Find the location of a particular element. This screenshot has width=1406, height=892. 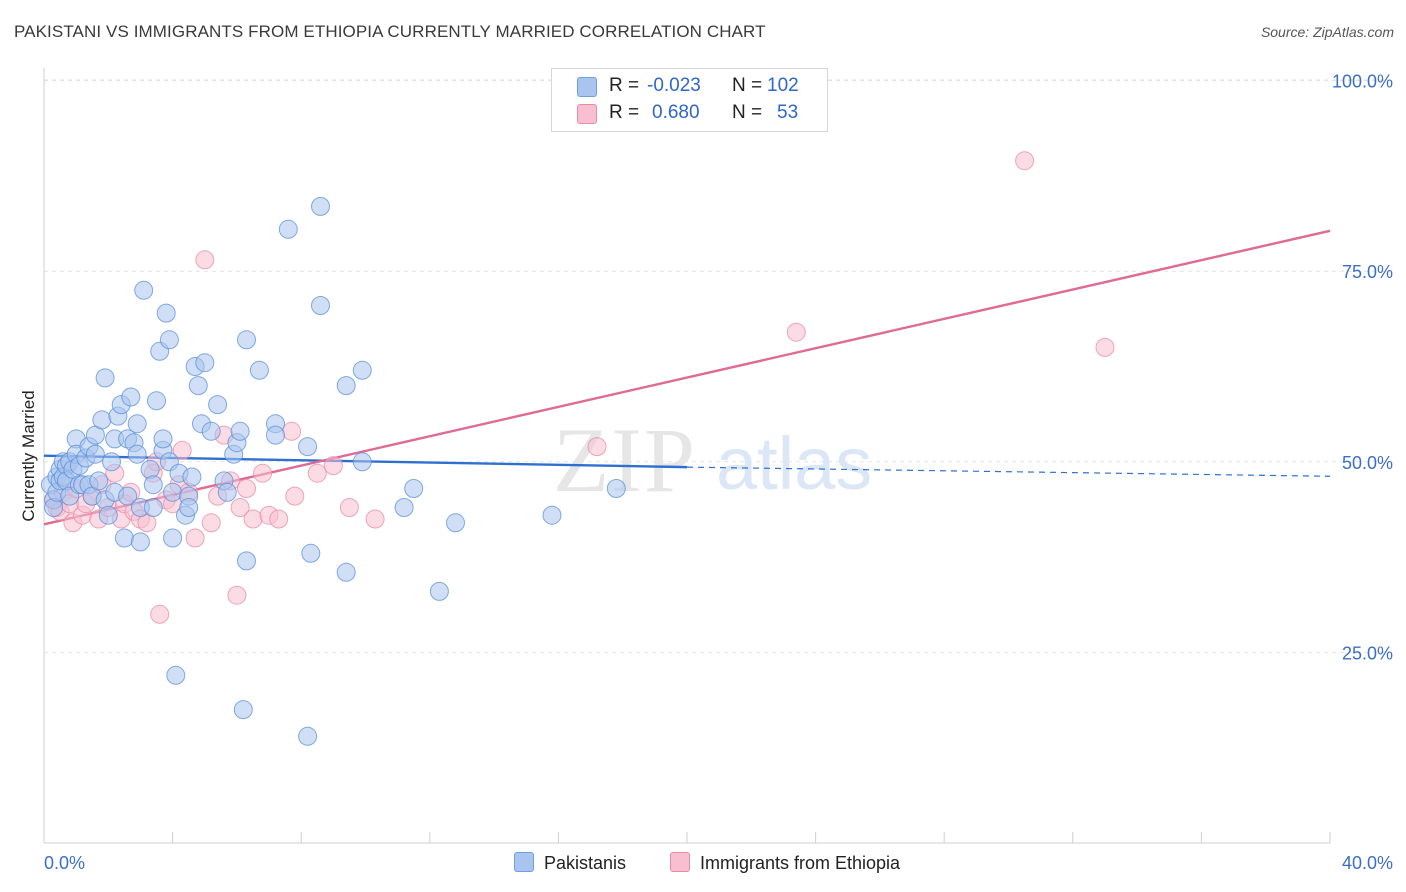

y-tick-label: 100.0% is located at coordinates (1362, 82).